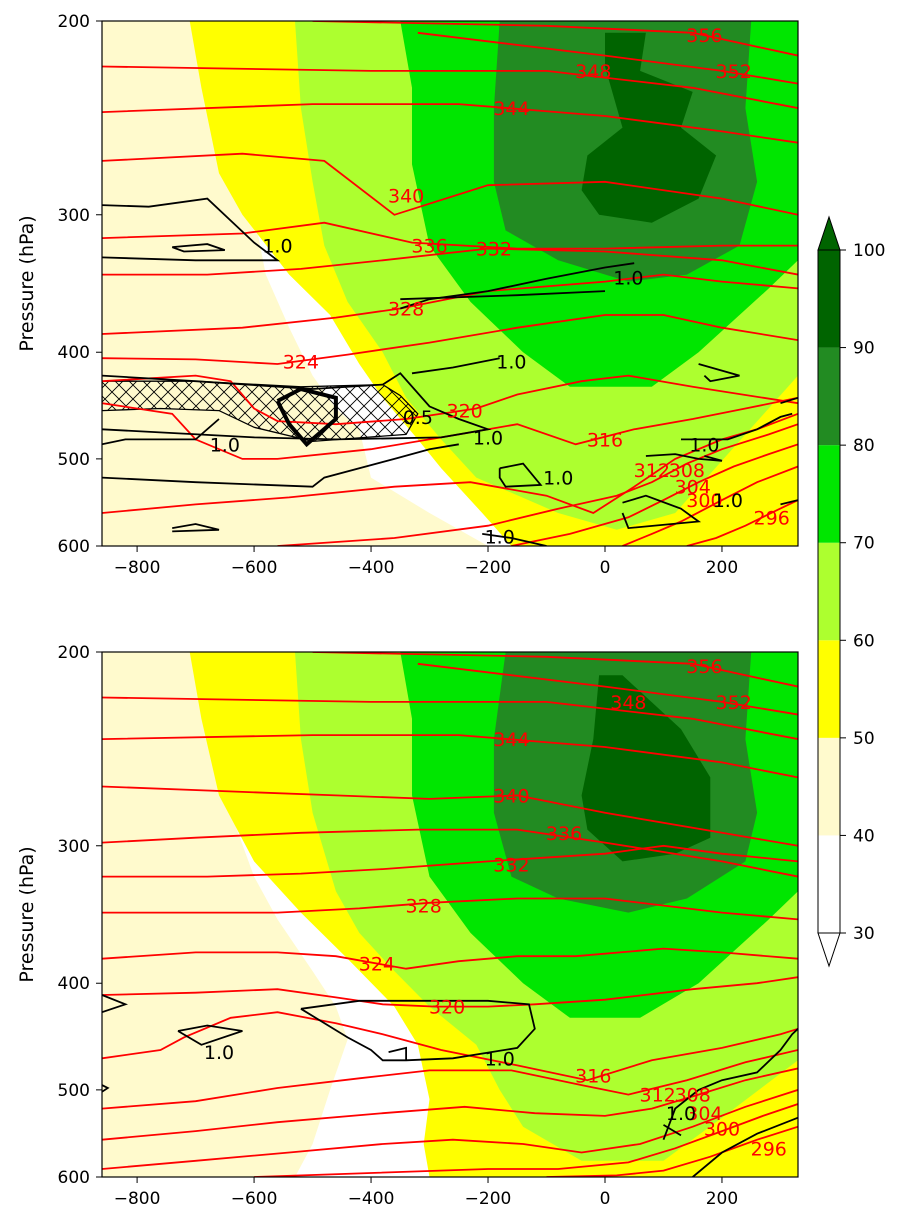 The width and height of the screenshot is (909, 1227). What do you see at coordinates (306, 417) in the screenshot?
I see `thick-contour` at bounding box center [306, 417].